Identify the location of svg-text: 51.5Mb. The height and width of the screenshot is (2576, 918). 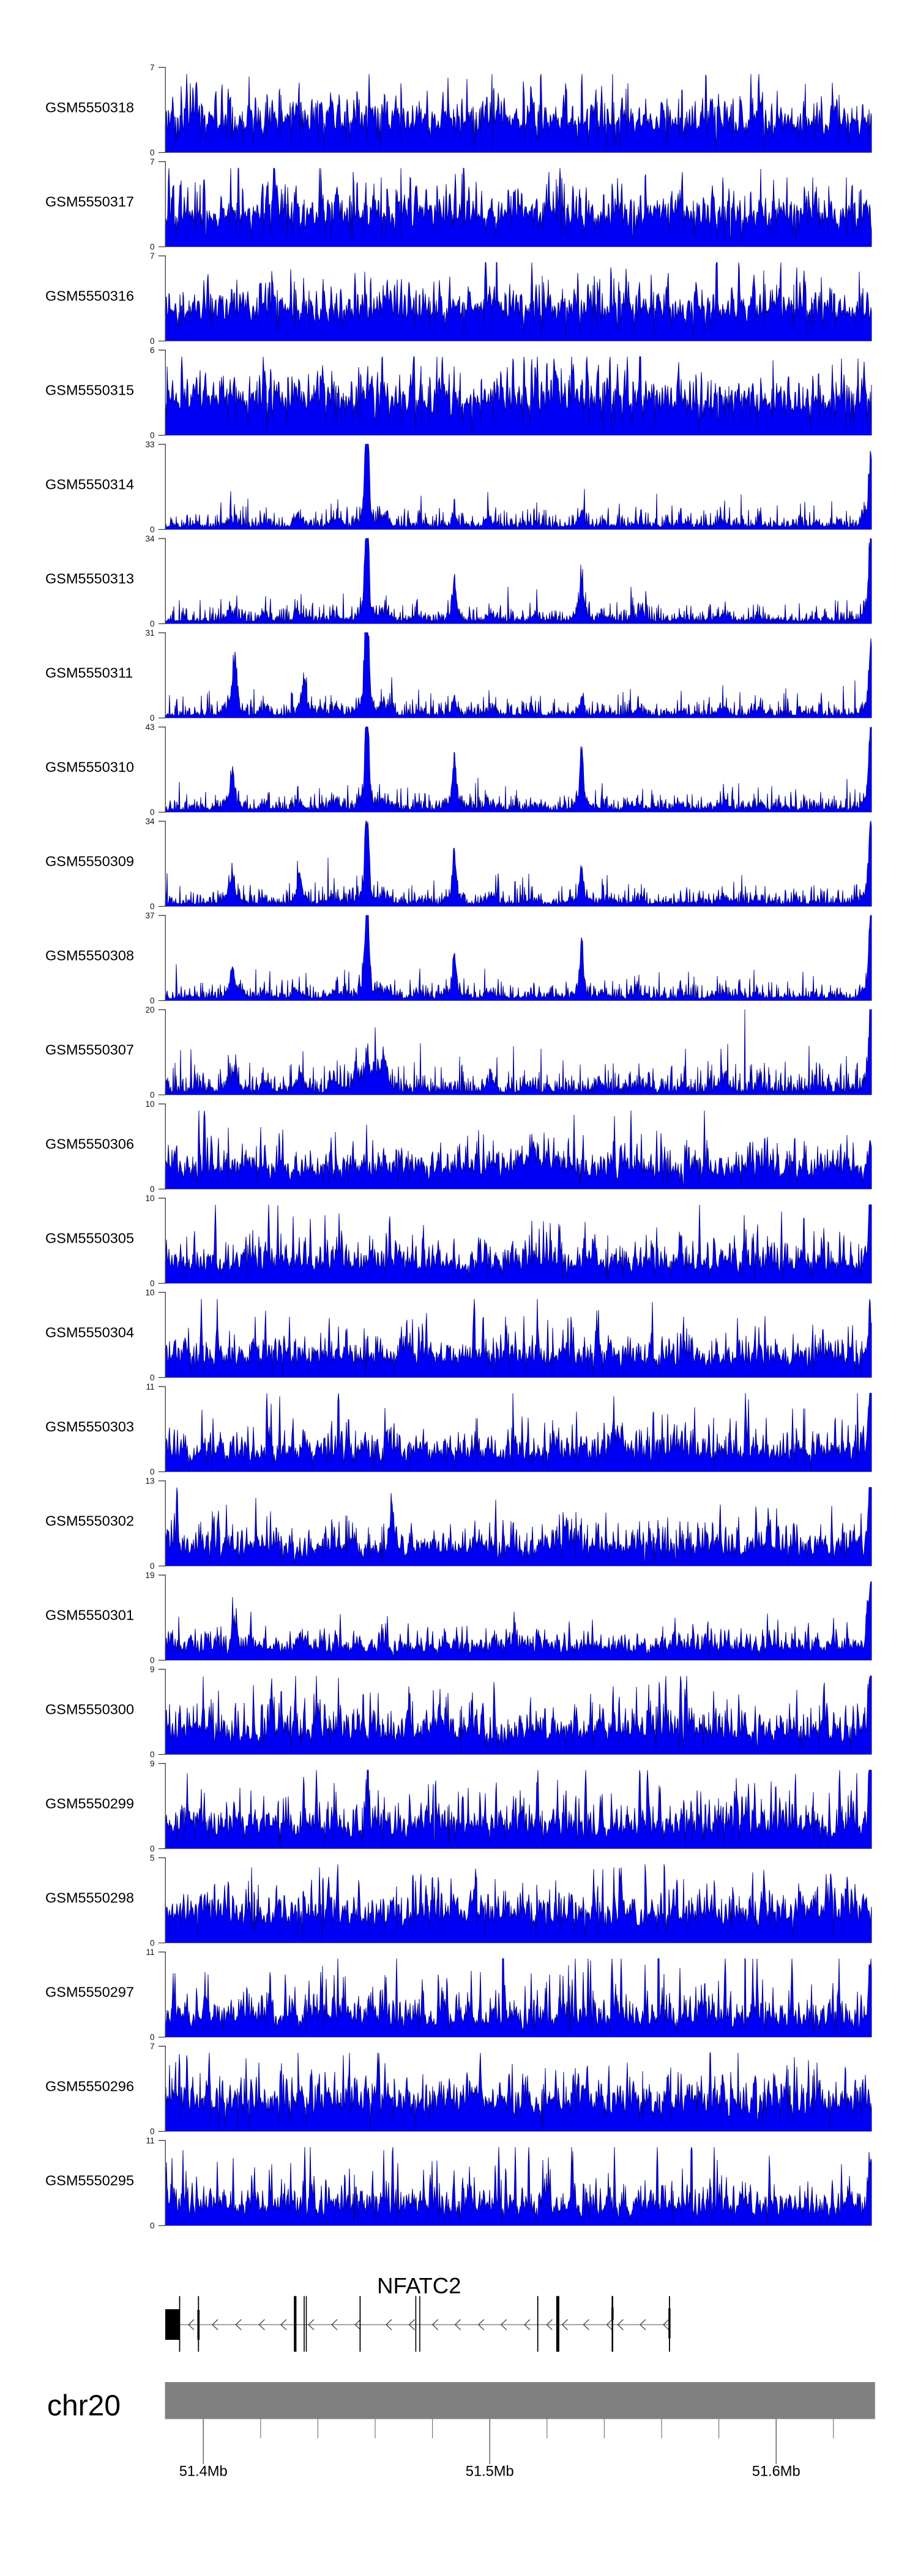
(490, 2472).